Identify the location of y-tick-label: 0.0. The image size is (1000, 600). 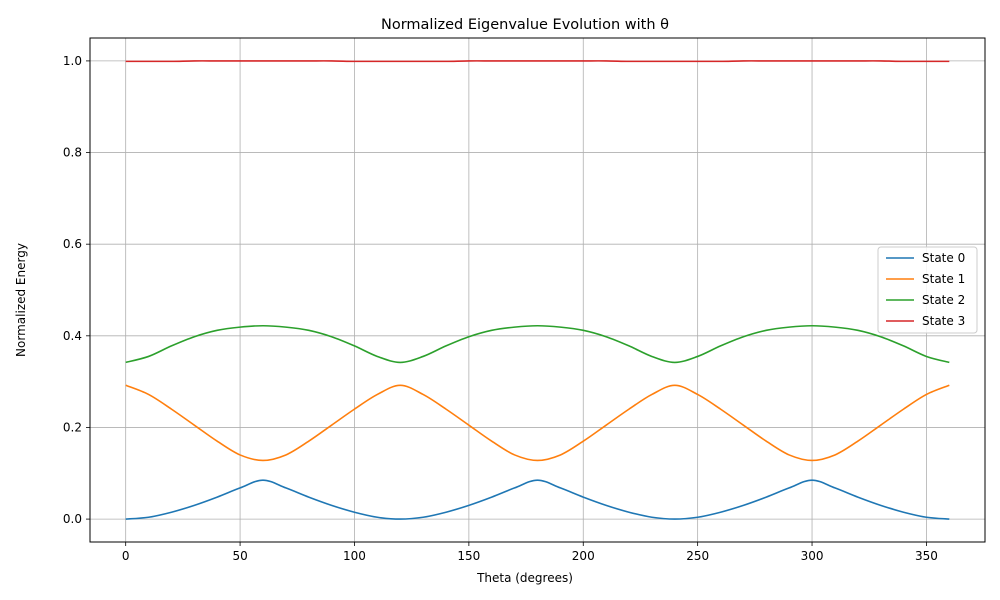
(72, 519).